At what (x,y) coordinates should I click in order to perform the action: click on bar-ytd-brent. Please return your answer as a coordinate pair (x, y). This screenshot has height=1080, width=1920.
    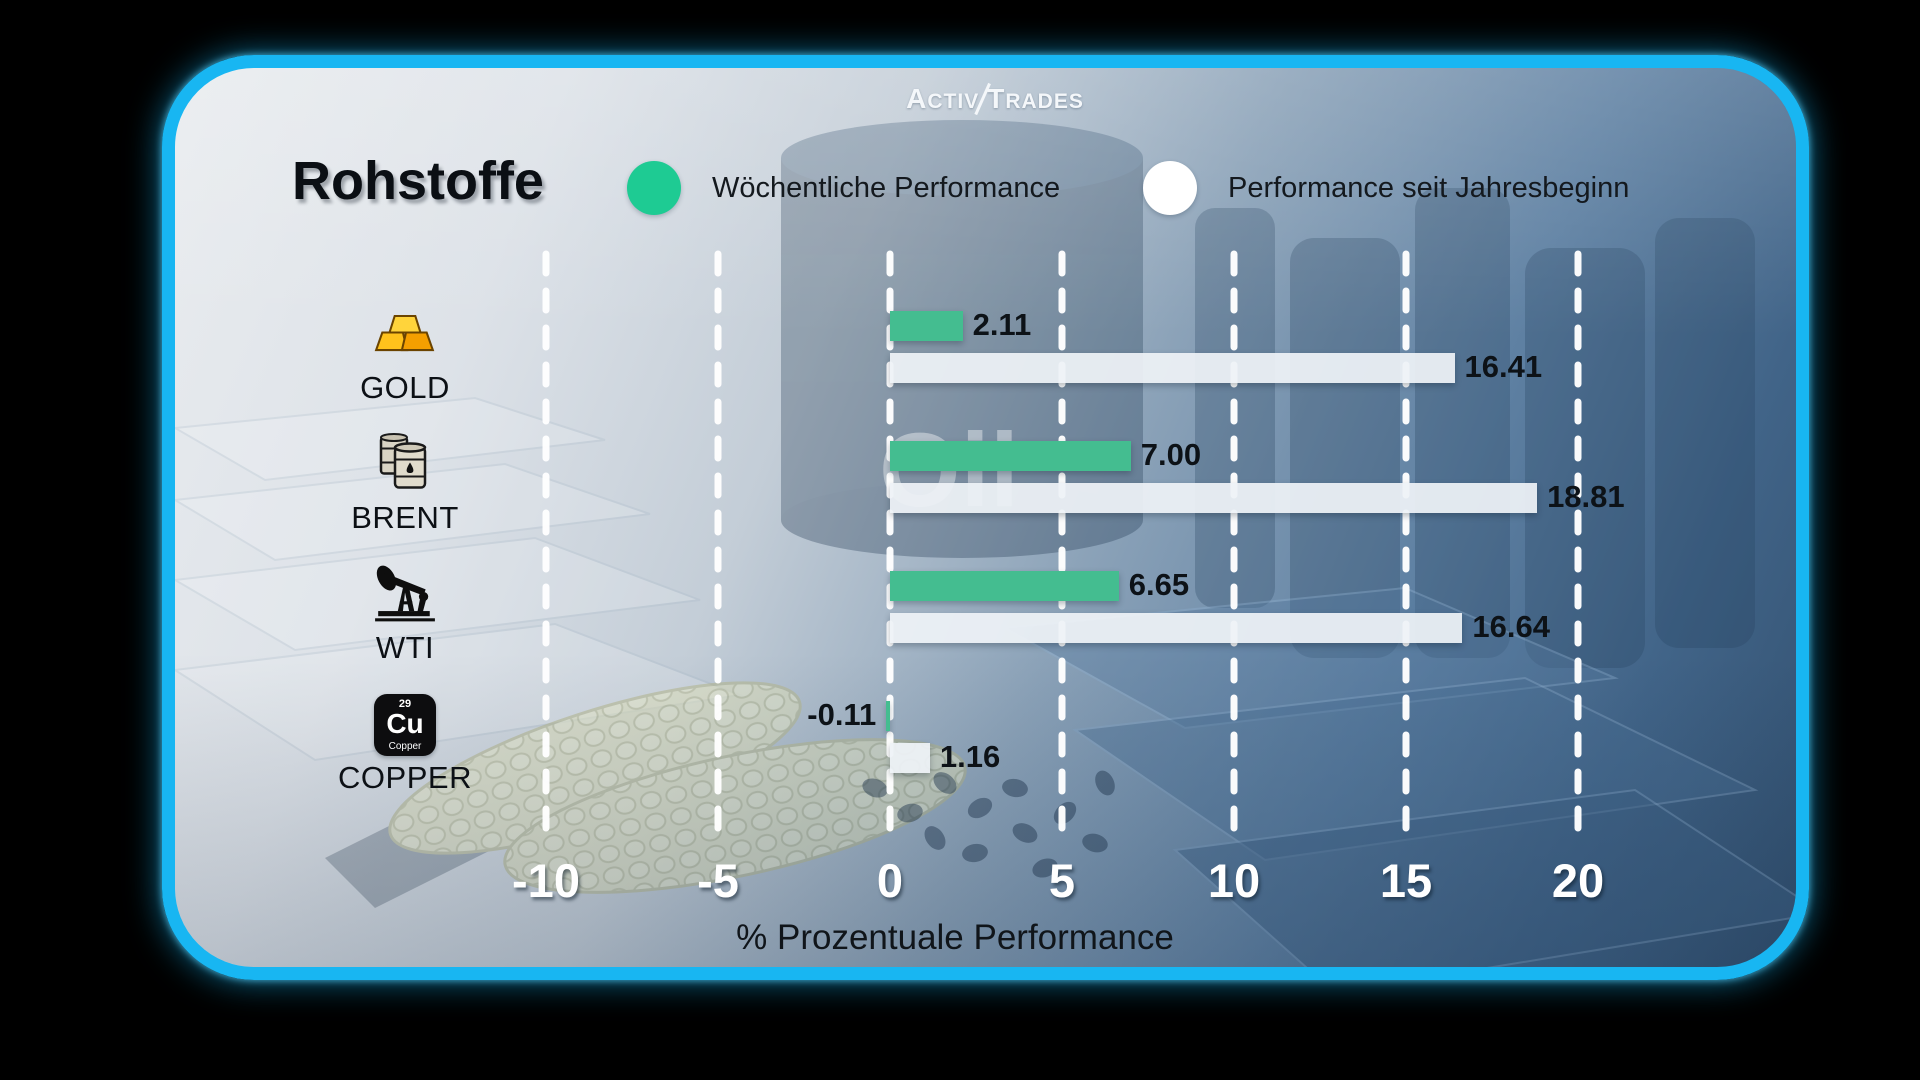
    Looking at the image, I should click on (1214, 498).